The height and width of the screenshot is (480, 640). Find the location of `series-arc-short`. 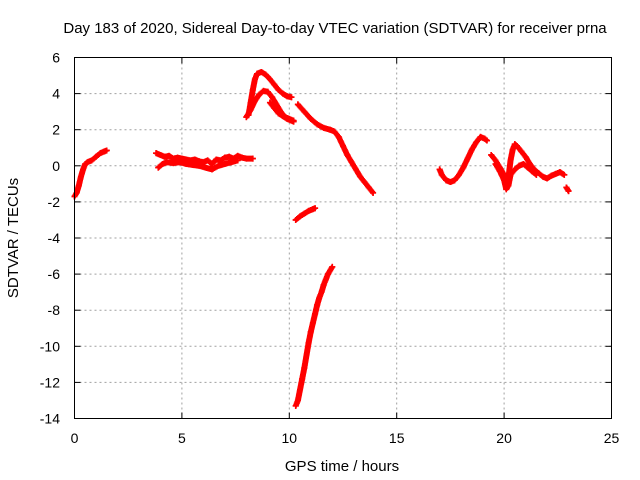

series-arc-short is located at coordinates (305, 214).